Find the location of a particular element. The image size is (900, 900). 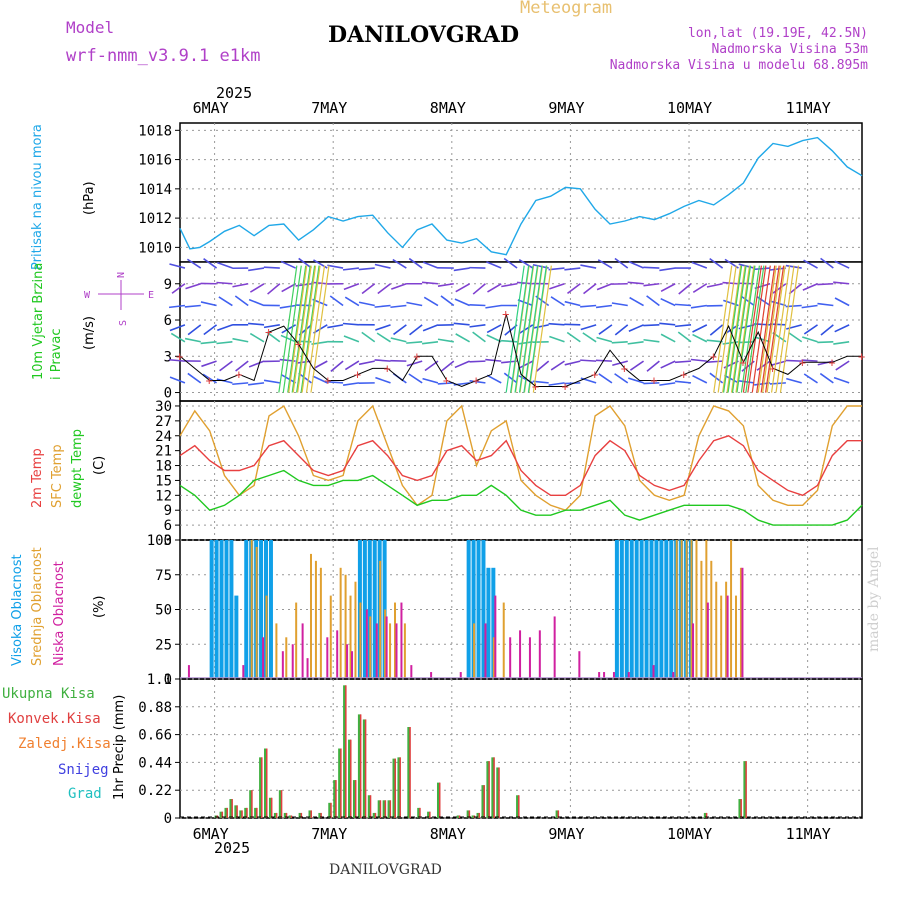

precip-ytick-label-5: 1.1 is located at coordinates (159, 680).